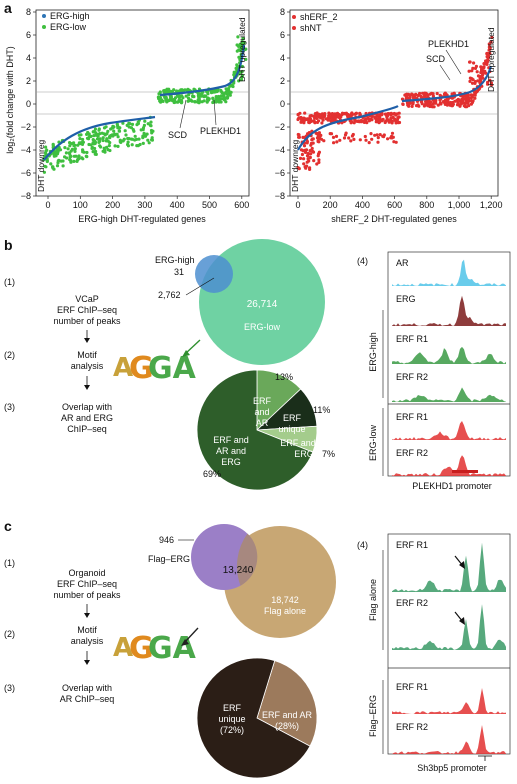  What do you see at coordinates (142, 103) in the screenshot?
I see `left-chart-frame` at bounding box center [142, 103].